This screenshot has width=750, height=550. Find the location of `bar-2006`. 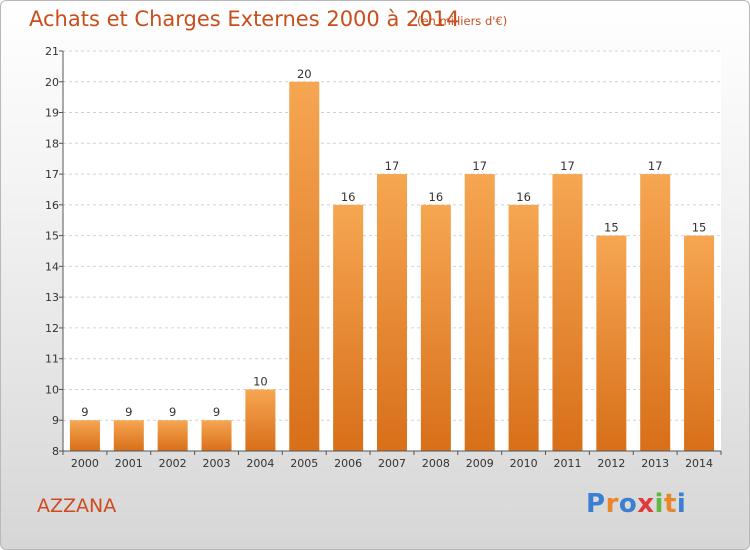

bar-2006 is located at coordinates (348, 327).